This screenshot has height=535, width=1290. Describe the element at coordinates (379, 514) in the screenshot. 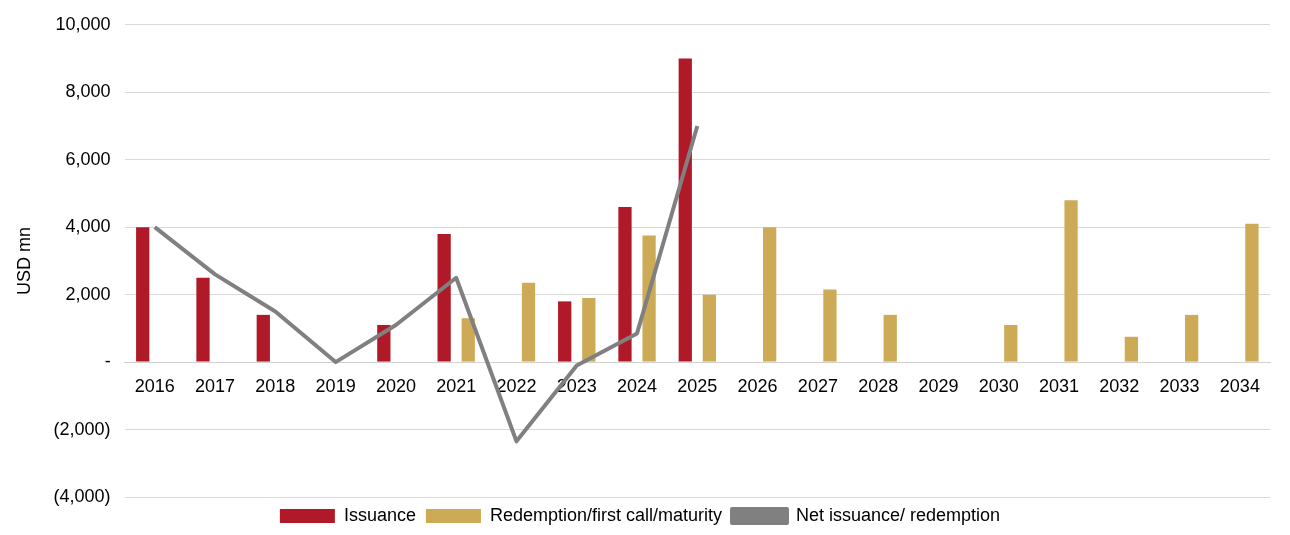

I see `legend-label: Issuance` at that location.